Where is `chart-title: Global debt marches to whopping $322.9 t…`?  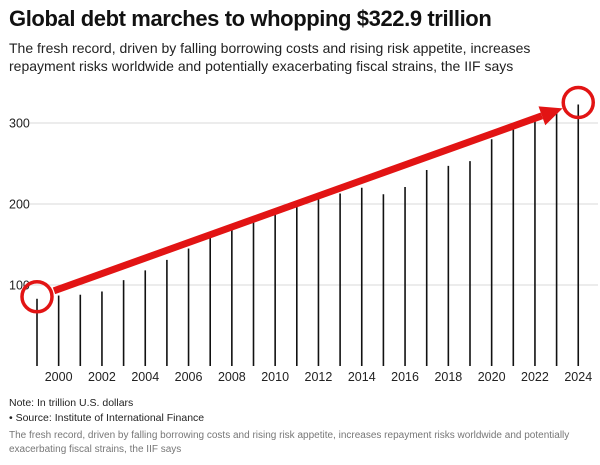
chart-title: Global debt marches to whopping $322.9 t… is located at coordinates (250, 18).